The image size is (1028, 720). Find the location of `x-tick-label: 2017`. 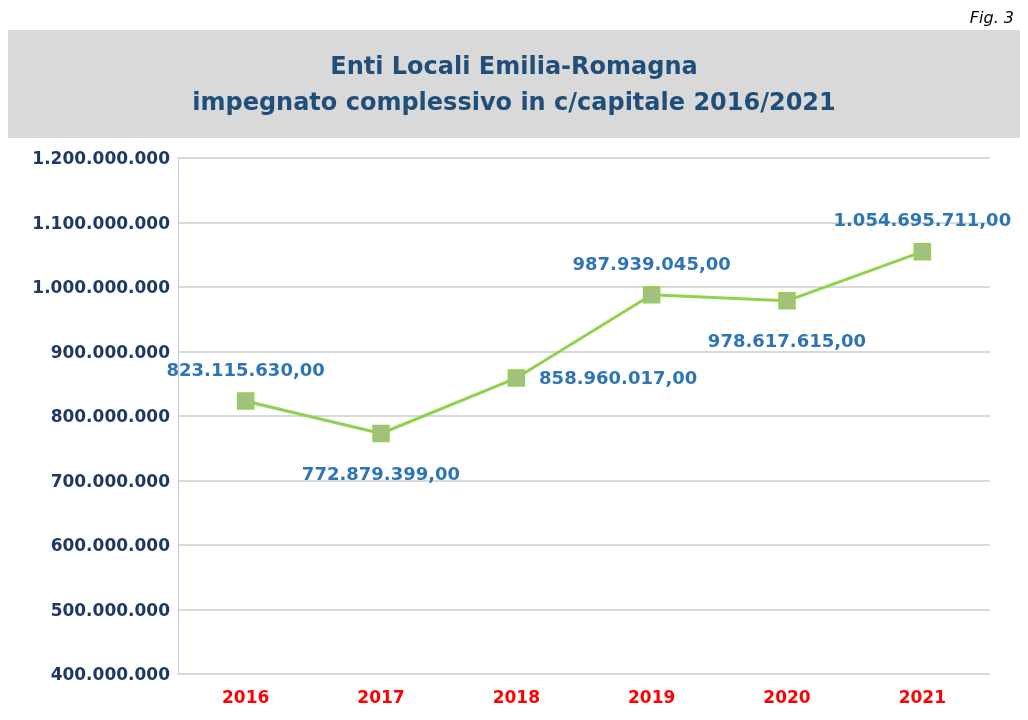

x-tick-label: 2017 is located at coordinates (381, 696).